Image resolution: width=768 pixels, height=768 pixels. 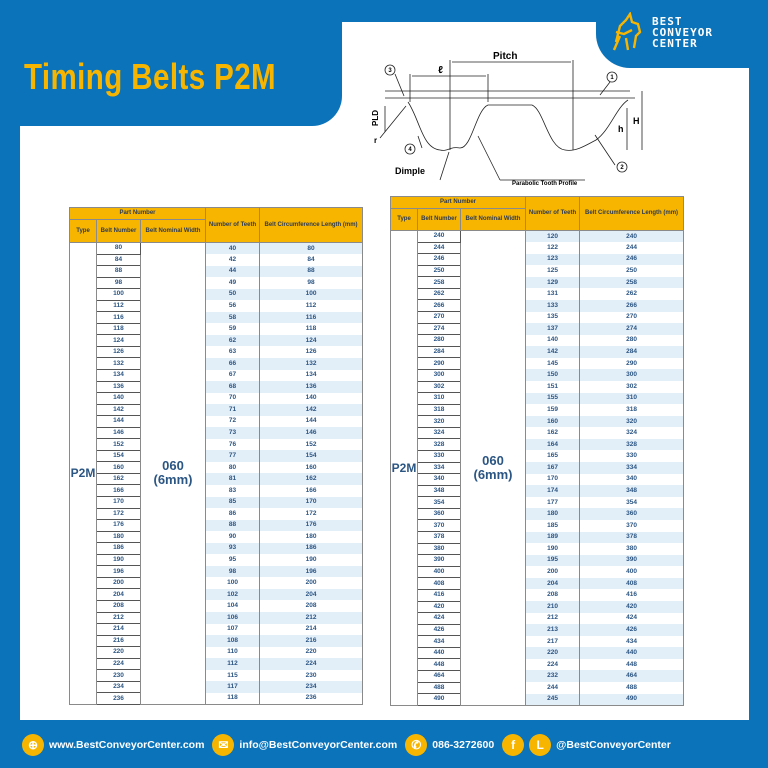 I want to click on length-cell: 146, so click(x=311, y=433).